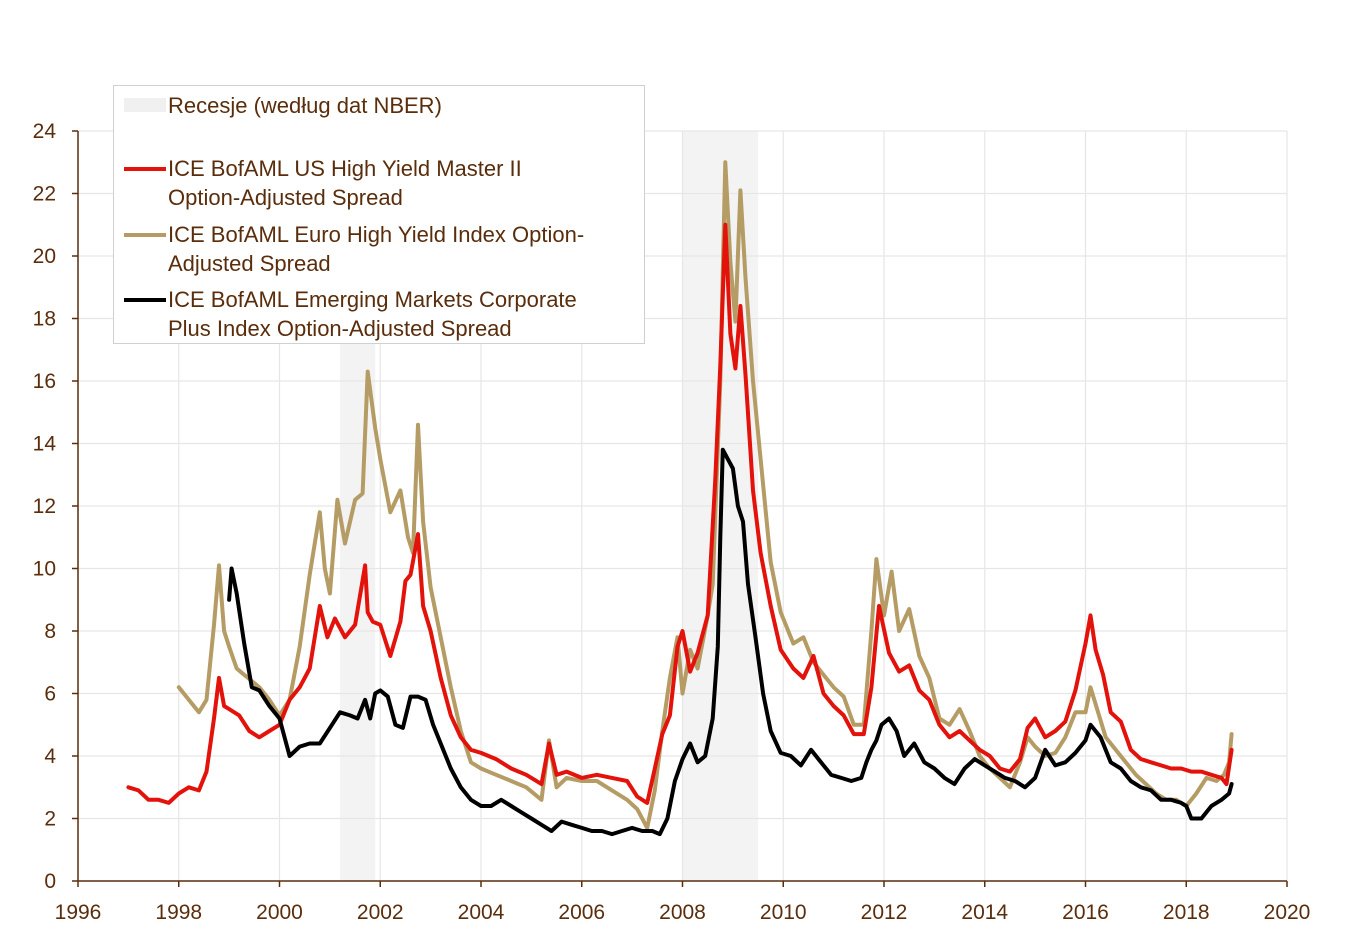 The height and width of the screenshot is (945, 1365). I want to click on x-tick-label: 2014, so click(984, 912).